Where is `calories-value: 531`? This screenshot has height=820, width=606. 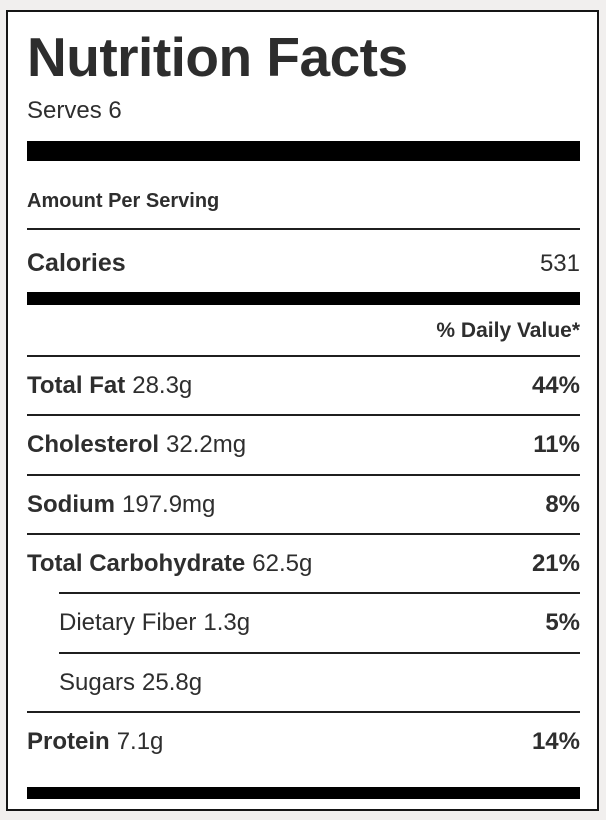 calories-value: 531 is located at coordinates (559, 264).